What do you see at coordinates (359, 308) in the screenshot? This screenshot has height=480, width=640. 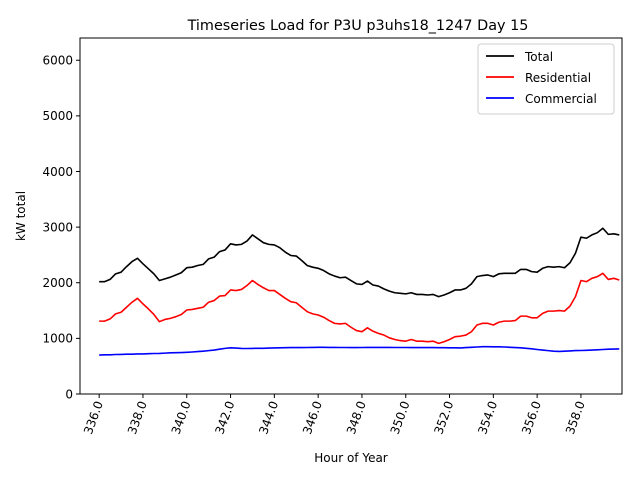 I see `series-line-residential` at bounding box center [359, 308].